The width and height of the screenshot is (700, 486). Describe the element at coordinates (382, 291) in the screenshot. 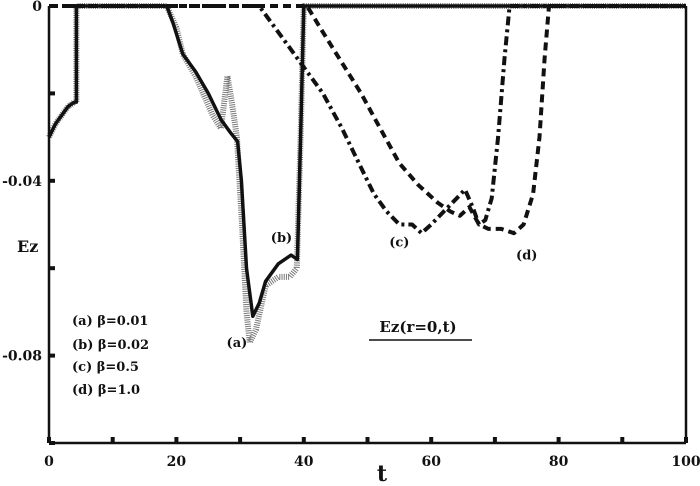

I see `curve-labels: (a) (b) (c) (d)` at that location.